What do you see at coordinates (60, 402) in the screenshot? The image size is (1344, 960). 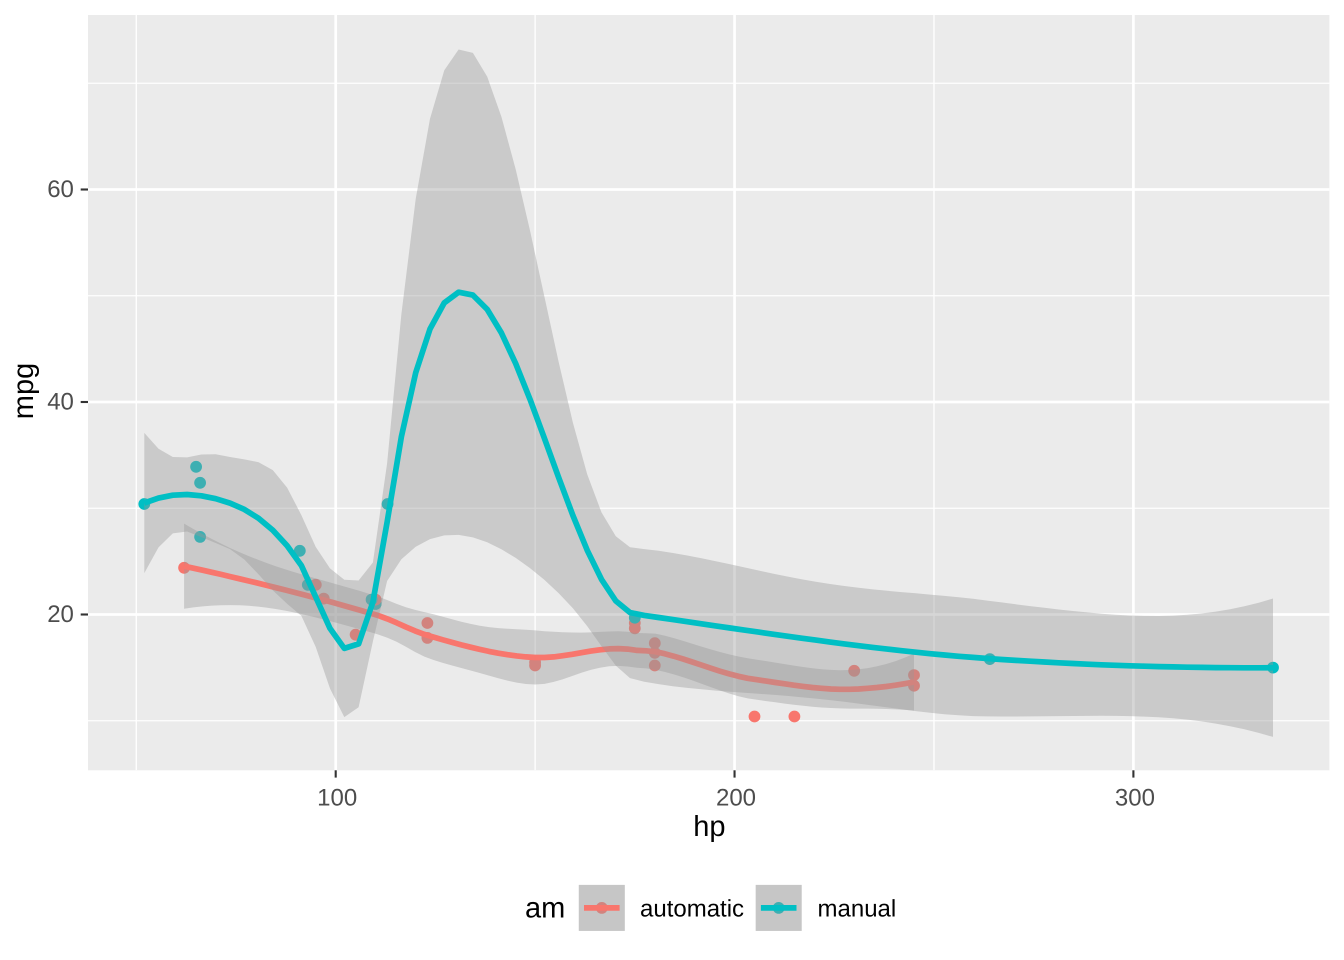 I see `svg-text: 40` at bounding box center [60, 402].